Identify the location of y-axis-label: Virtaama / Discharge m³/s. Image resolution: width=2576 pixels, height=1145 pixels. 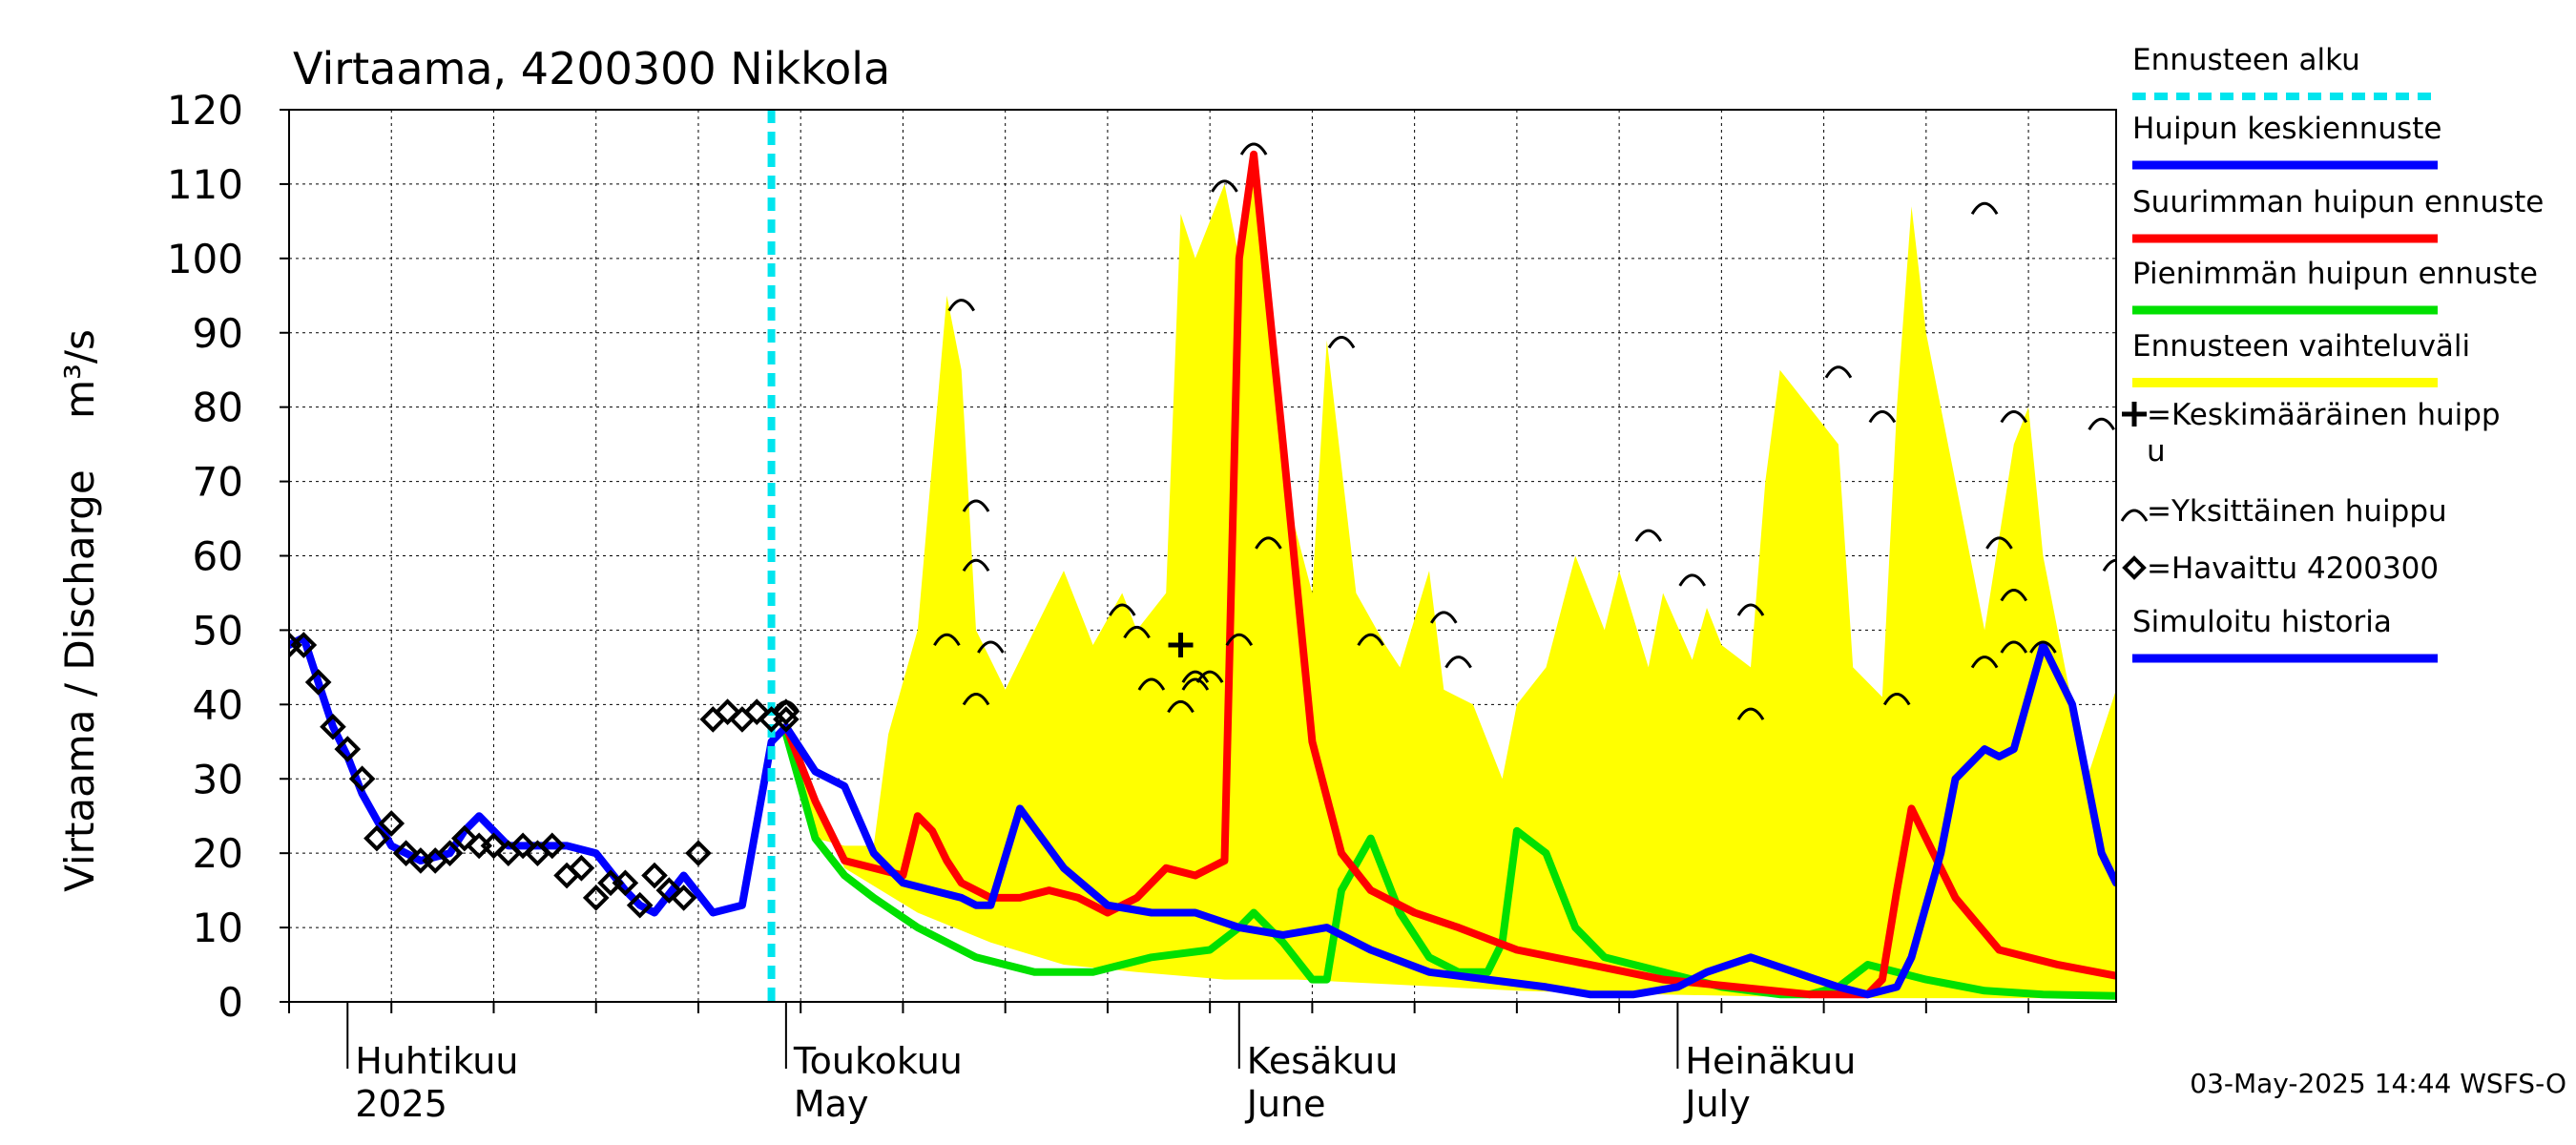
(79, 611).